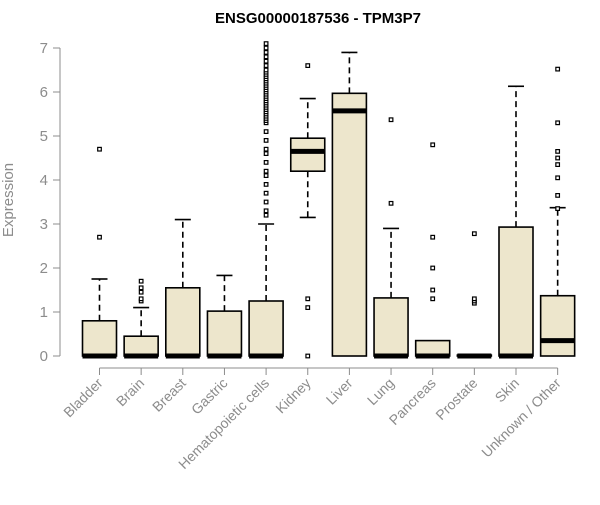  What do you see at coordinates (44, 268) in the screenshot?
I see `y-tick-label: 2` at bounding box center [44, 268].